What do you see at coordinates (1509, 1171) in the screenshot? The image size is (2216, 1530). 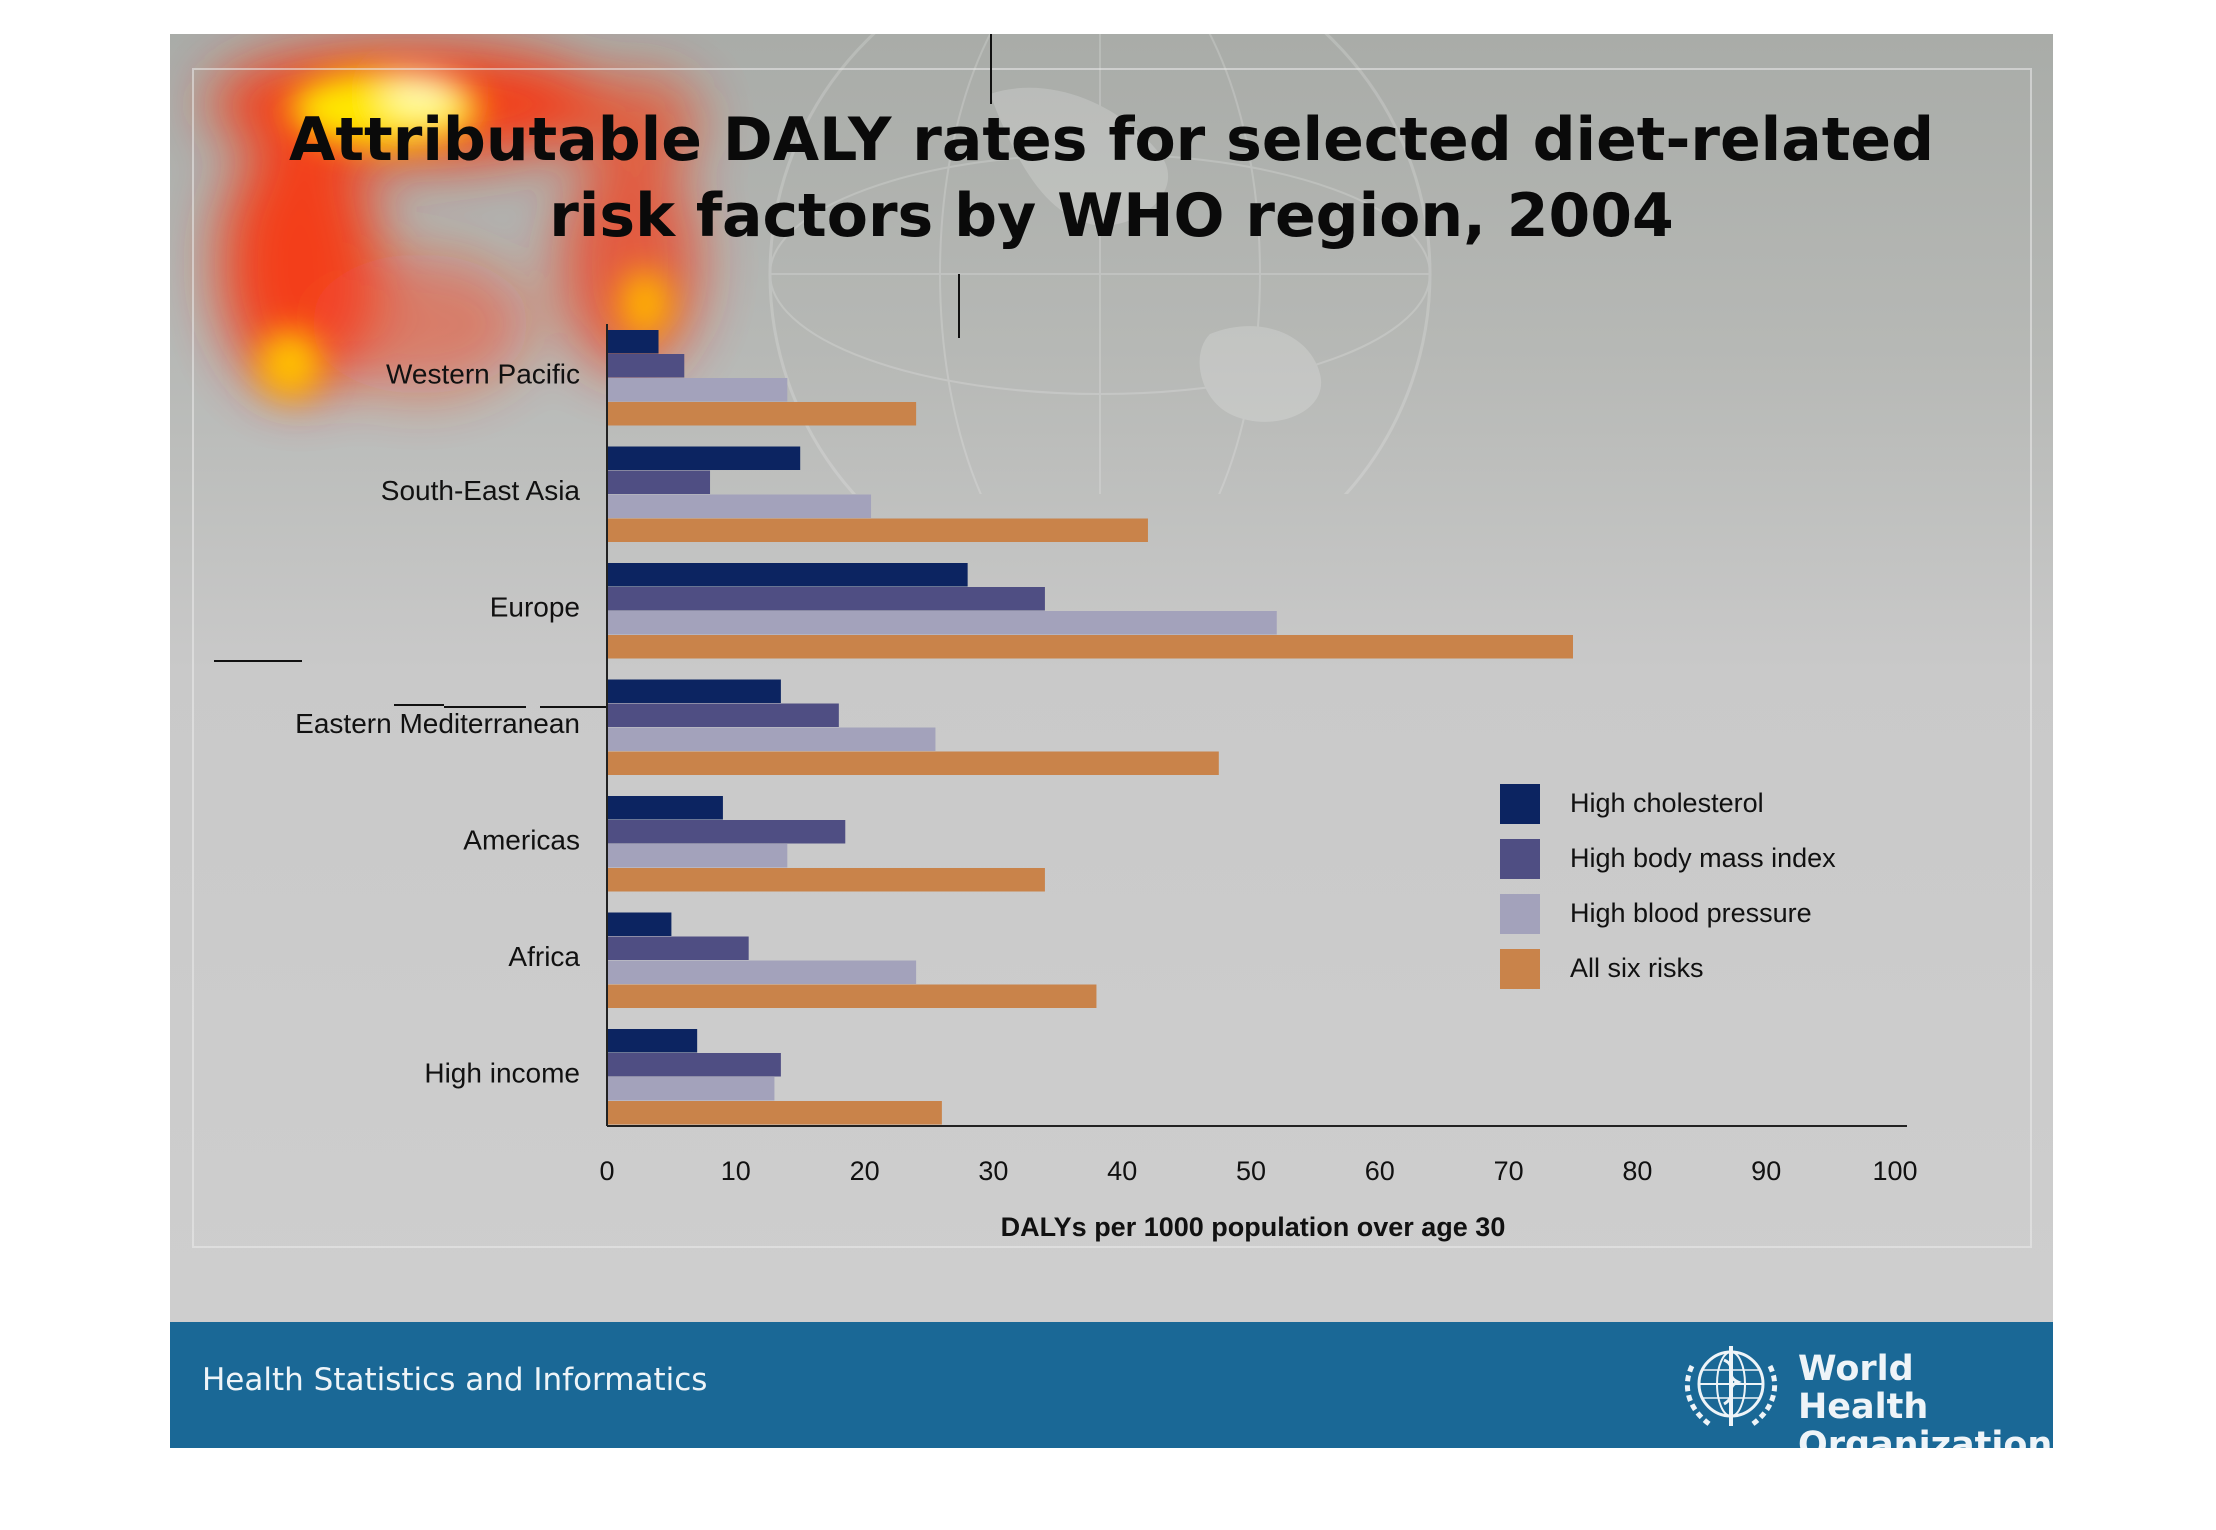 I see `x-tick-label: 70` at bounding box center [1509, 1171].